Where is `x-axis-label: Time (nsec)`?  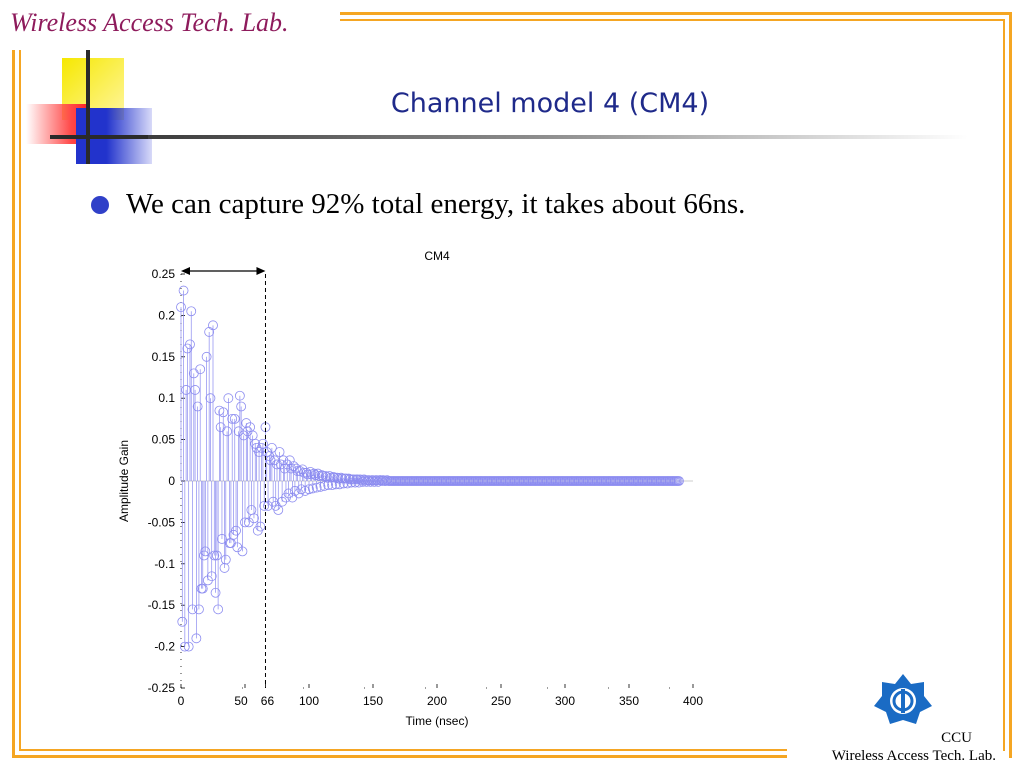
x-axis-label: Time (nsec) is located at coordinates (437, 721).